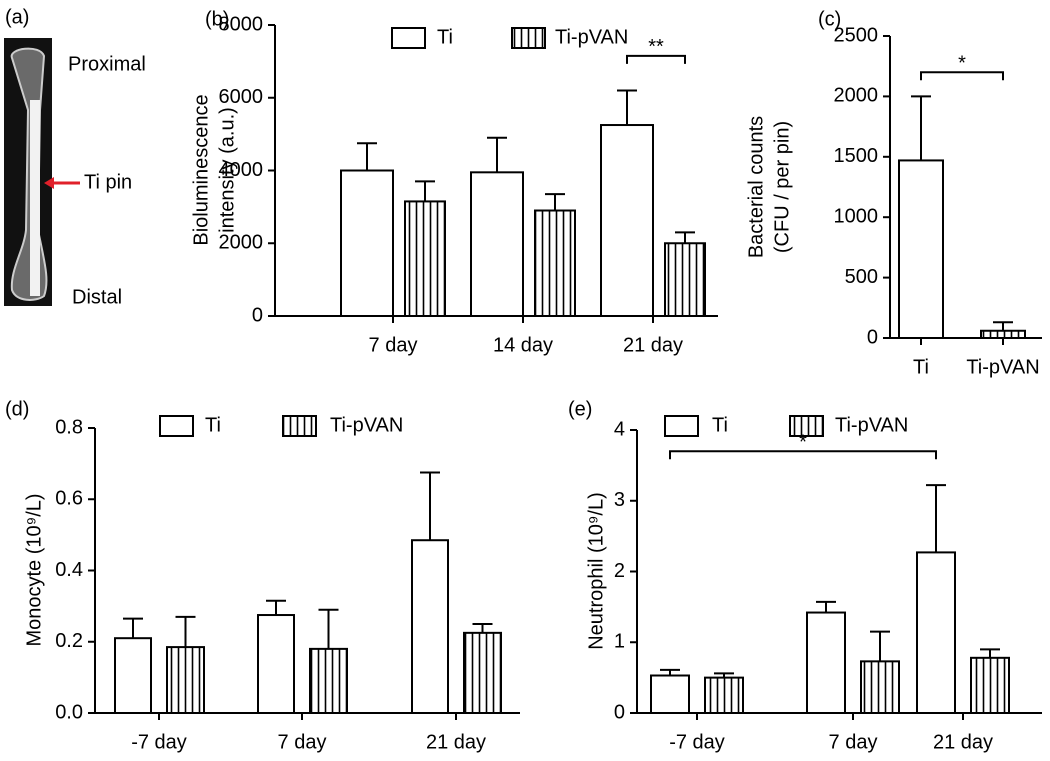  I want to click on x-tick-label: 14 day, so click(523, 345).